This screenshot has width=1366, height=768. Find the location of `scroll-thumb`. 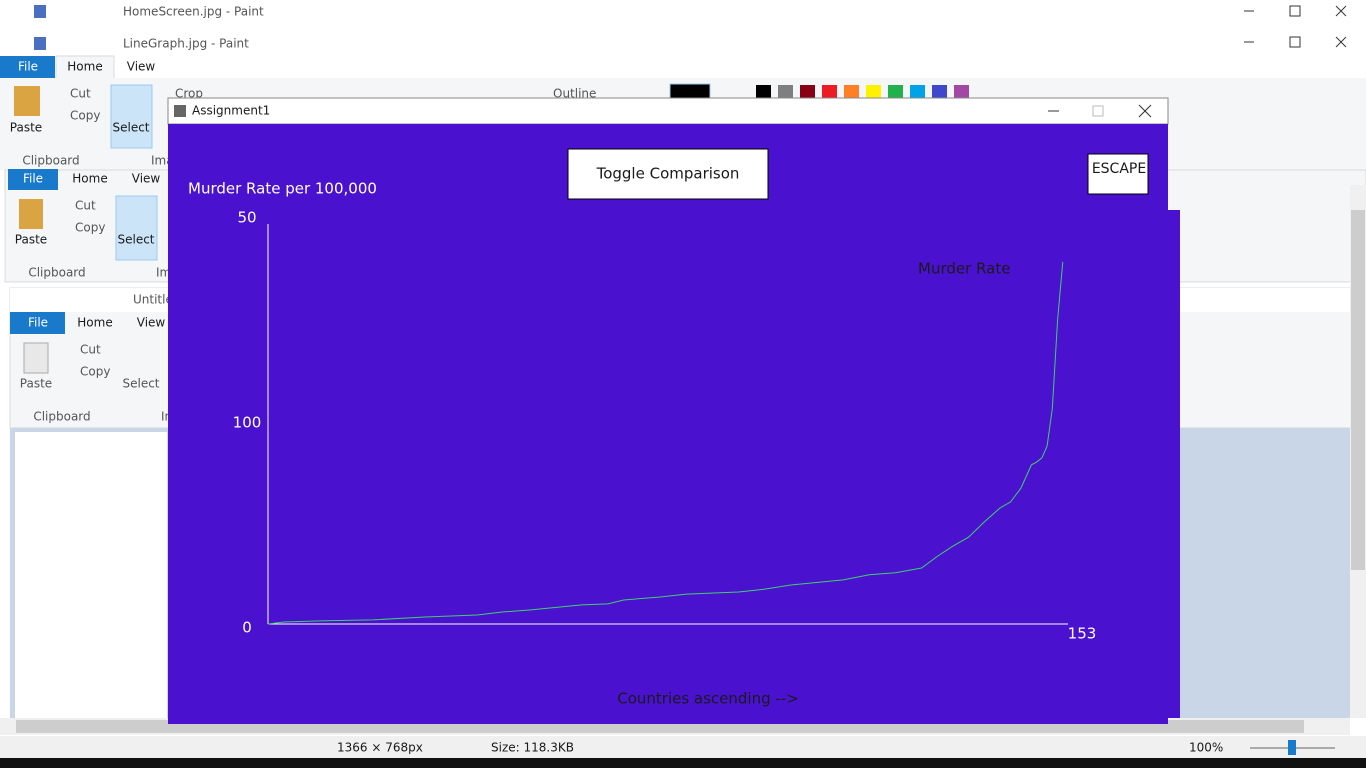

scroll-thumb is located at coordinates (1358, 390).